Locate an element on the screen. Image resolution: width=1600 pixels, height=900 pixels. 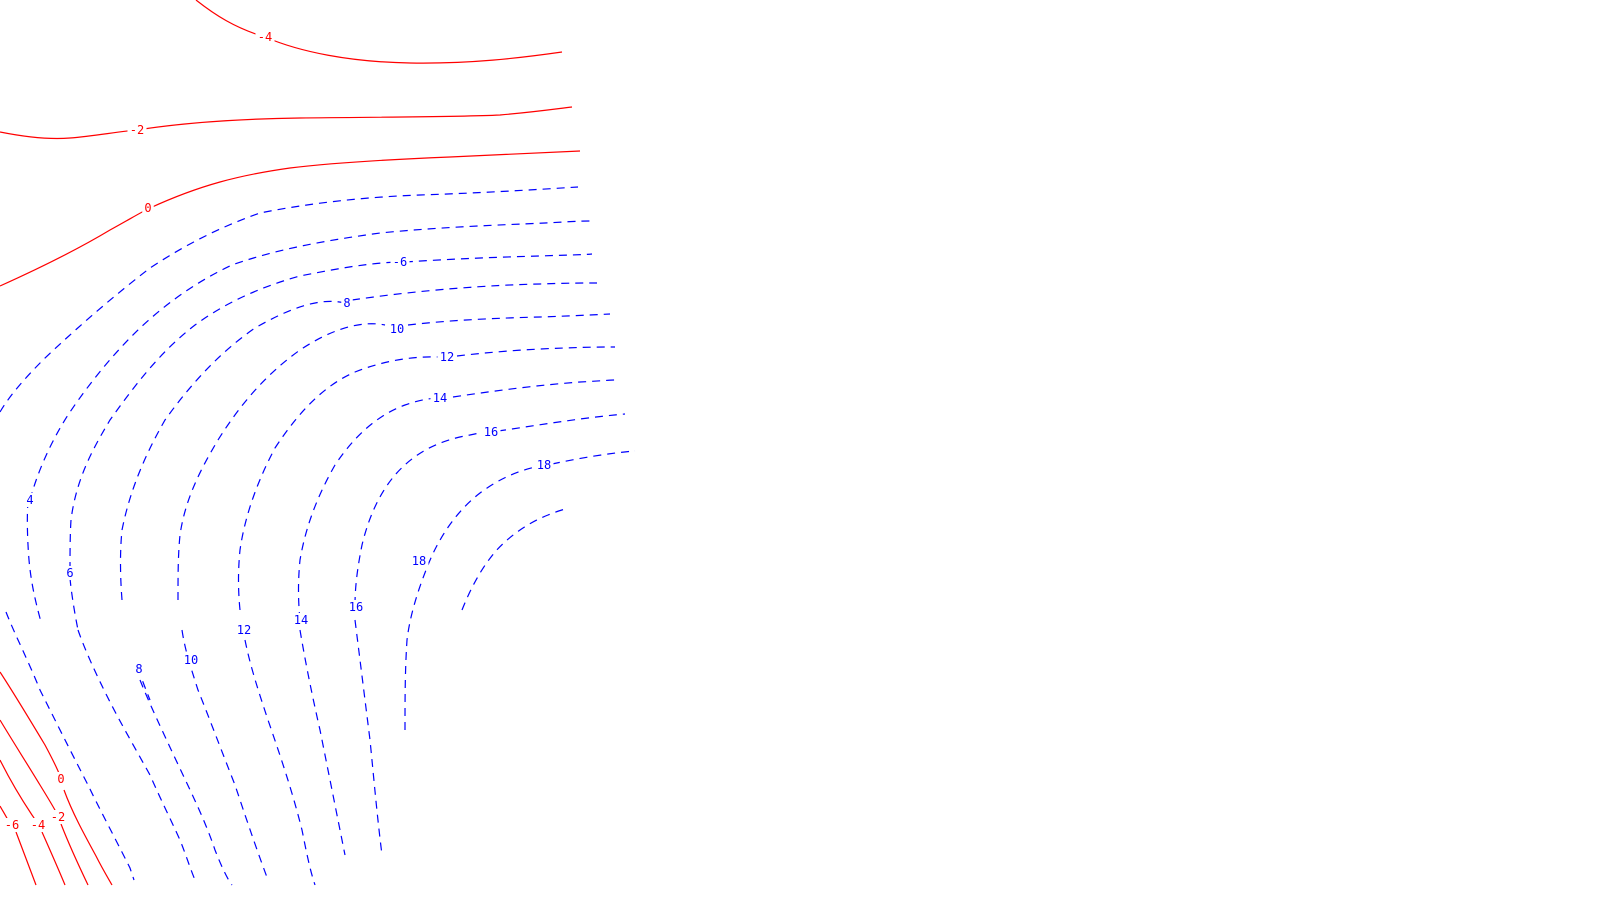
contour-label-c18: 18 is located at coordinates (419, 561).